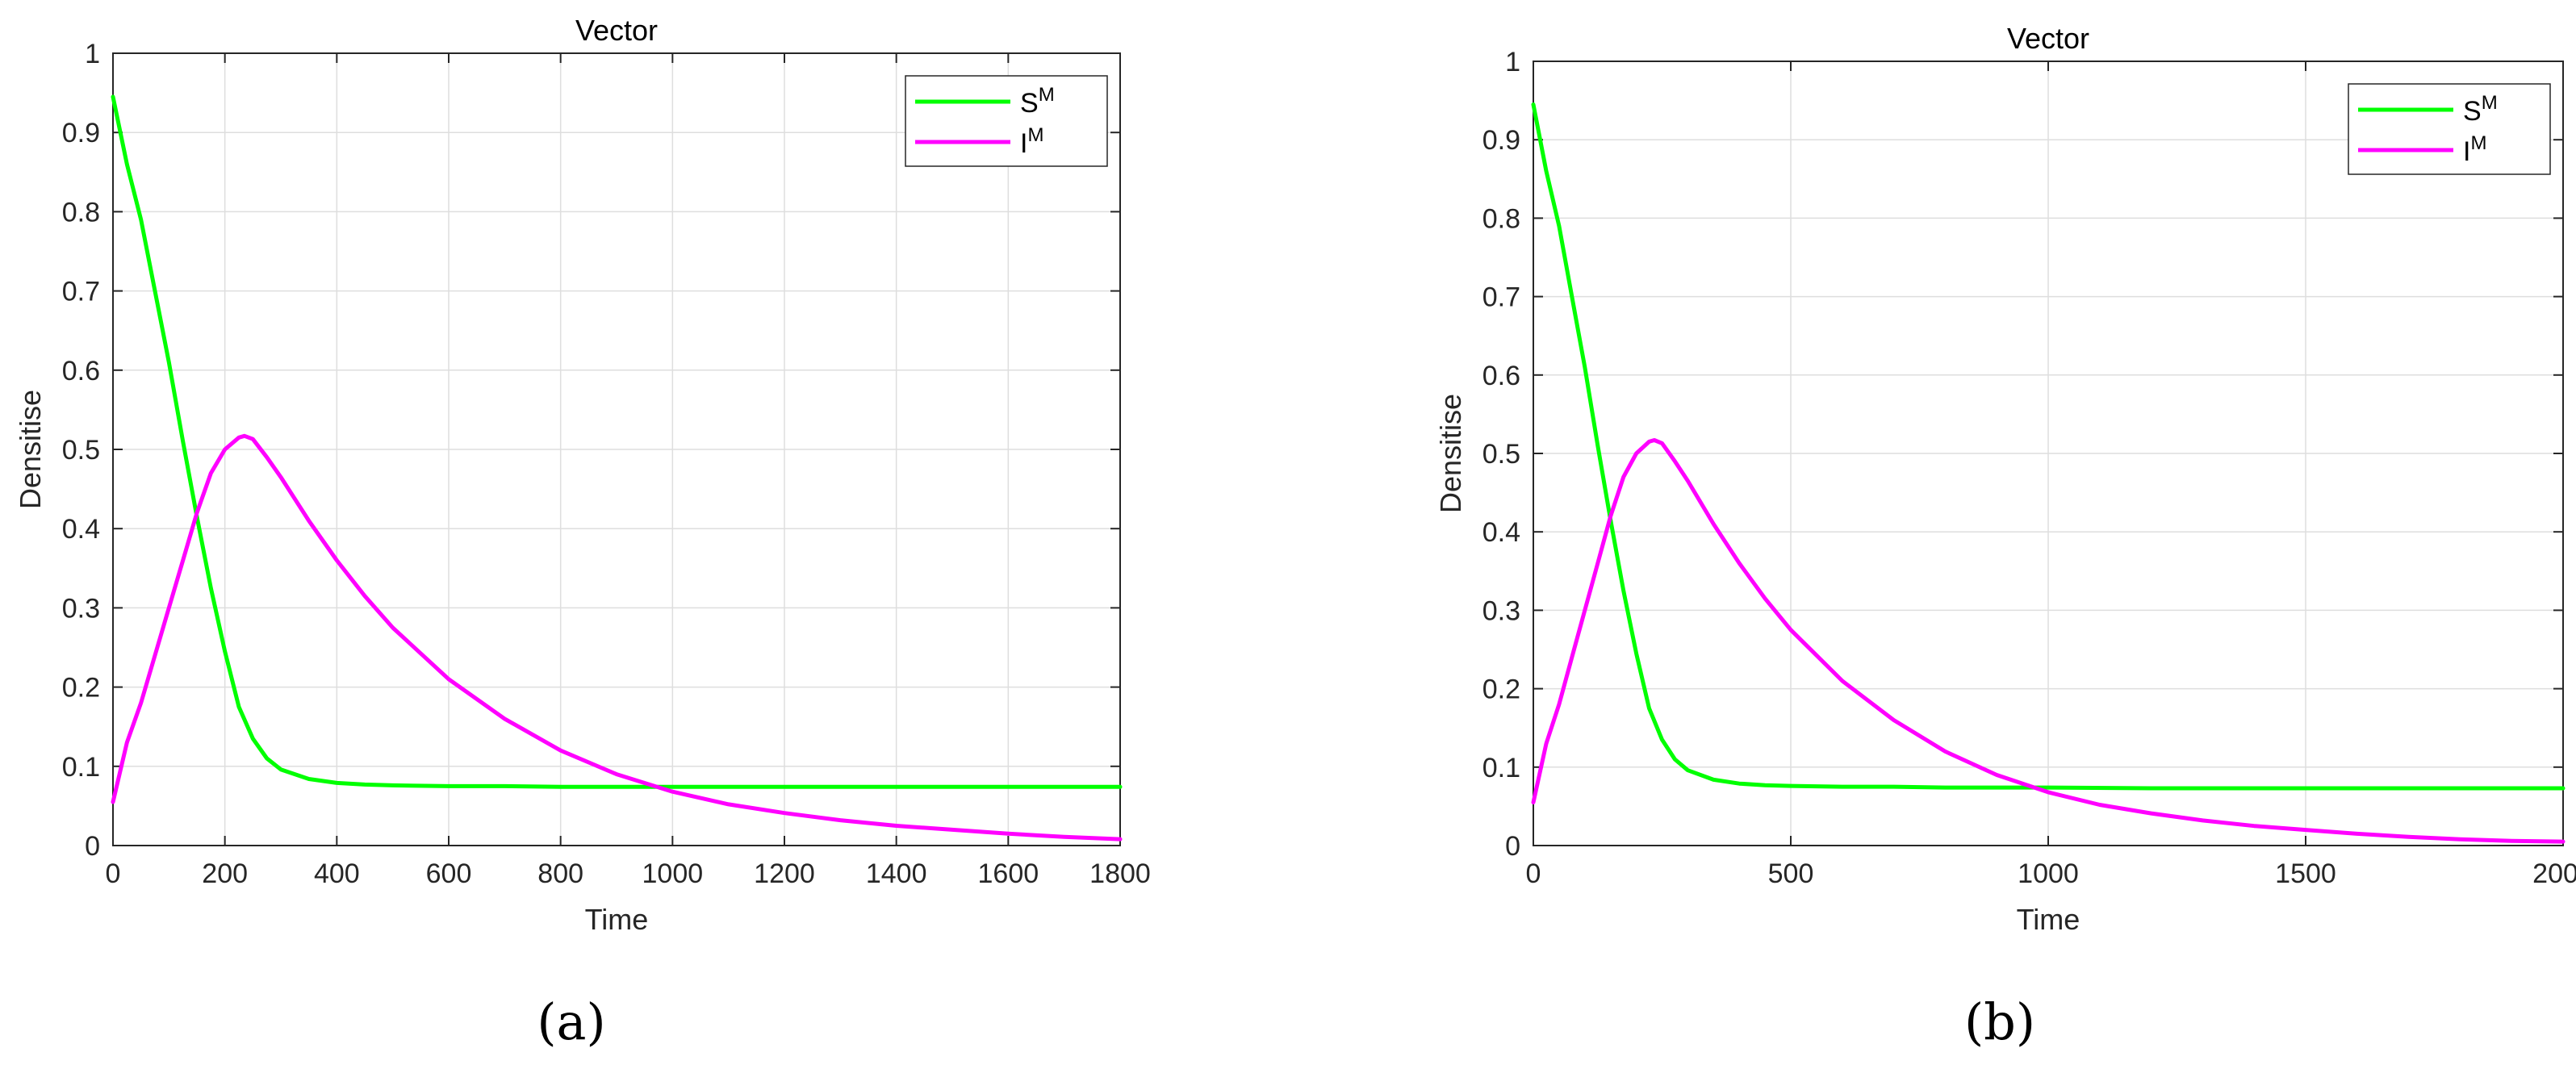 This screenshot has height=1065, width=2576. I want to click on x-tick-label: 800, so click(560, 873).